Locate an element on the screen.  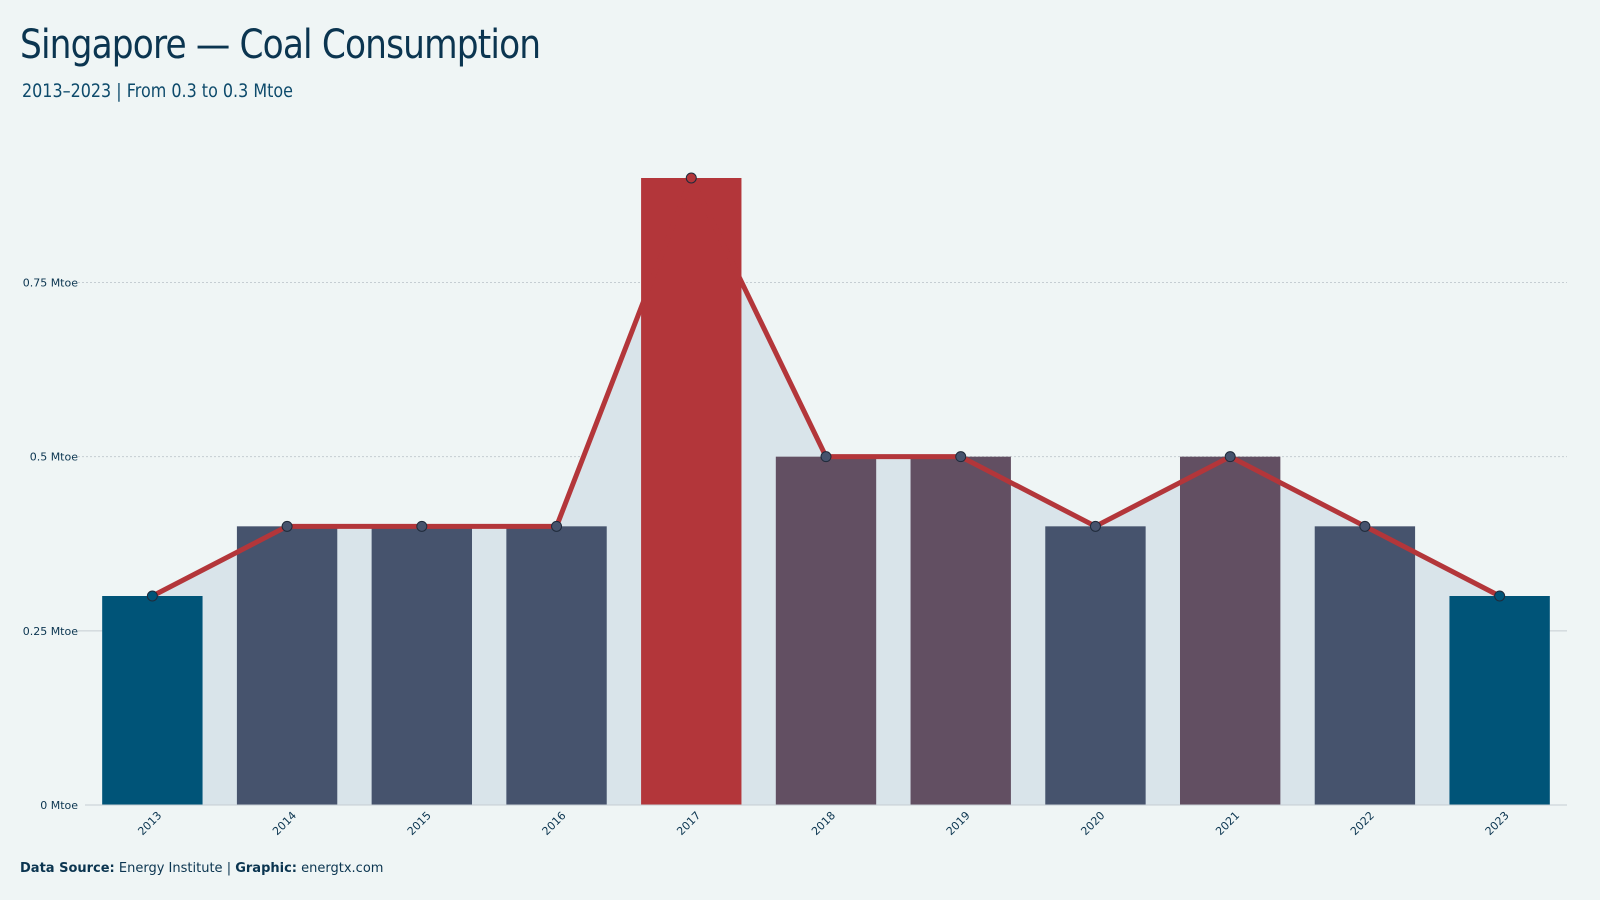
x-tick-label: 2018 is located at coordinates (823, 823).